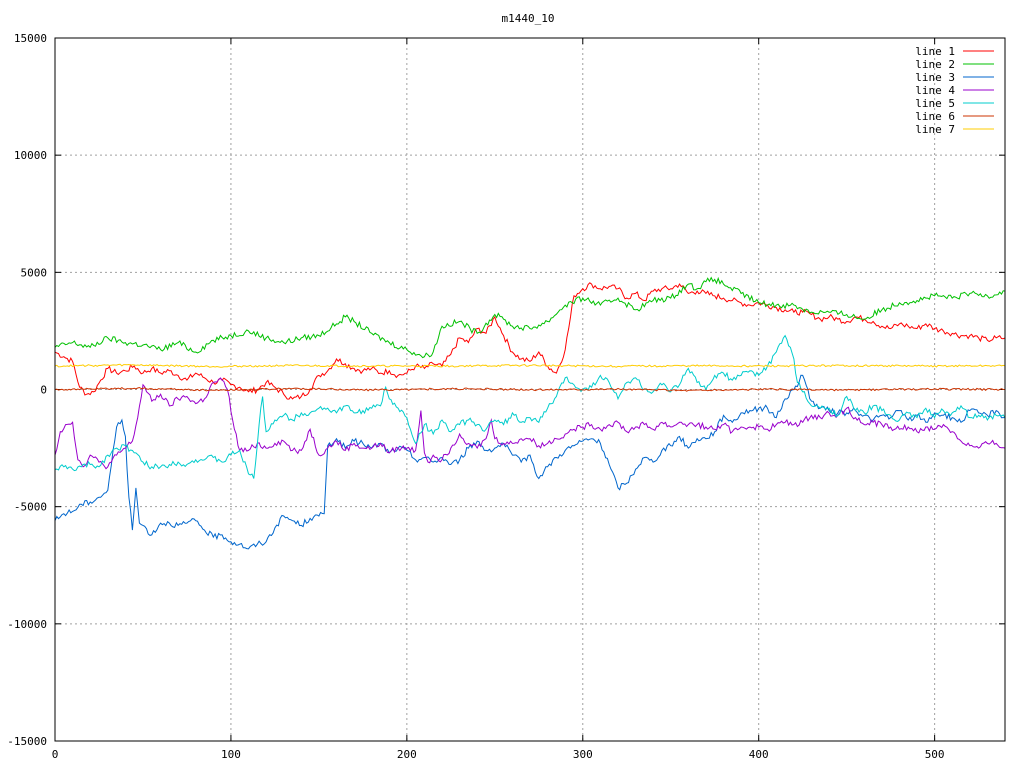 The width and height of the screenshot is (1024, 768). I want to click on chart-title: m1440_10, so click(528, 18).